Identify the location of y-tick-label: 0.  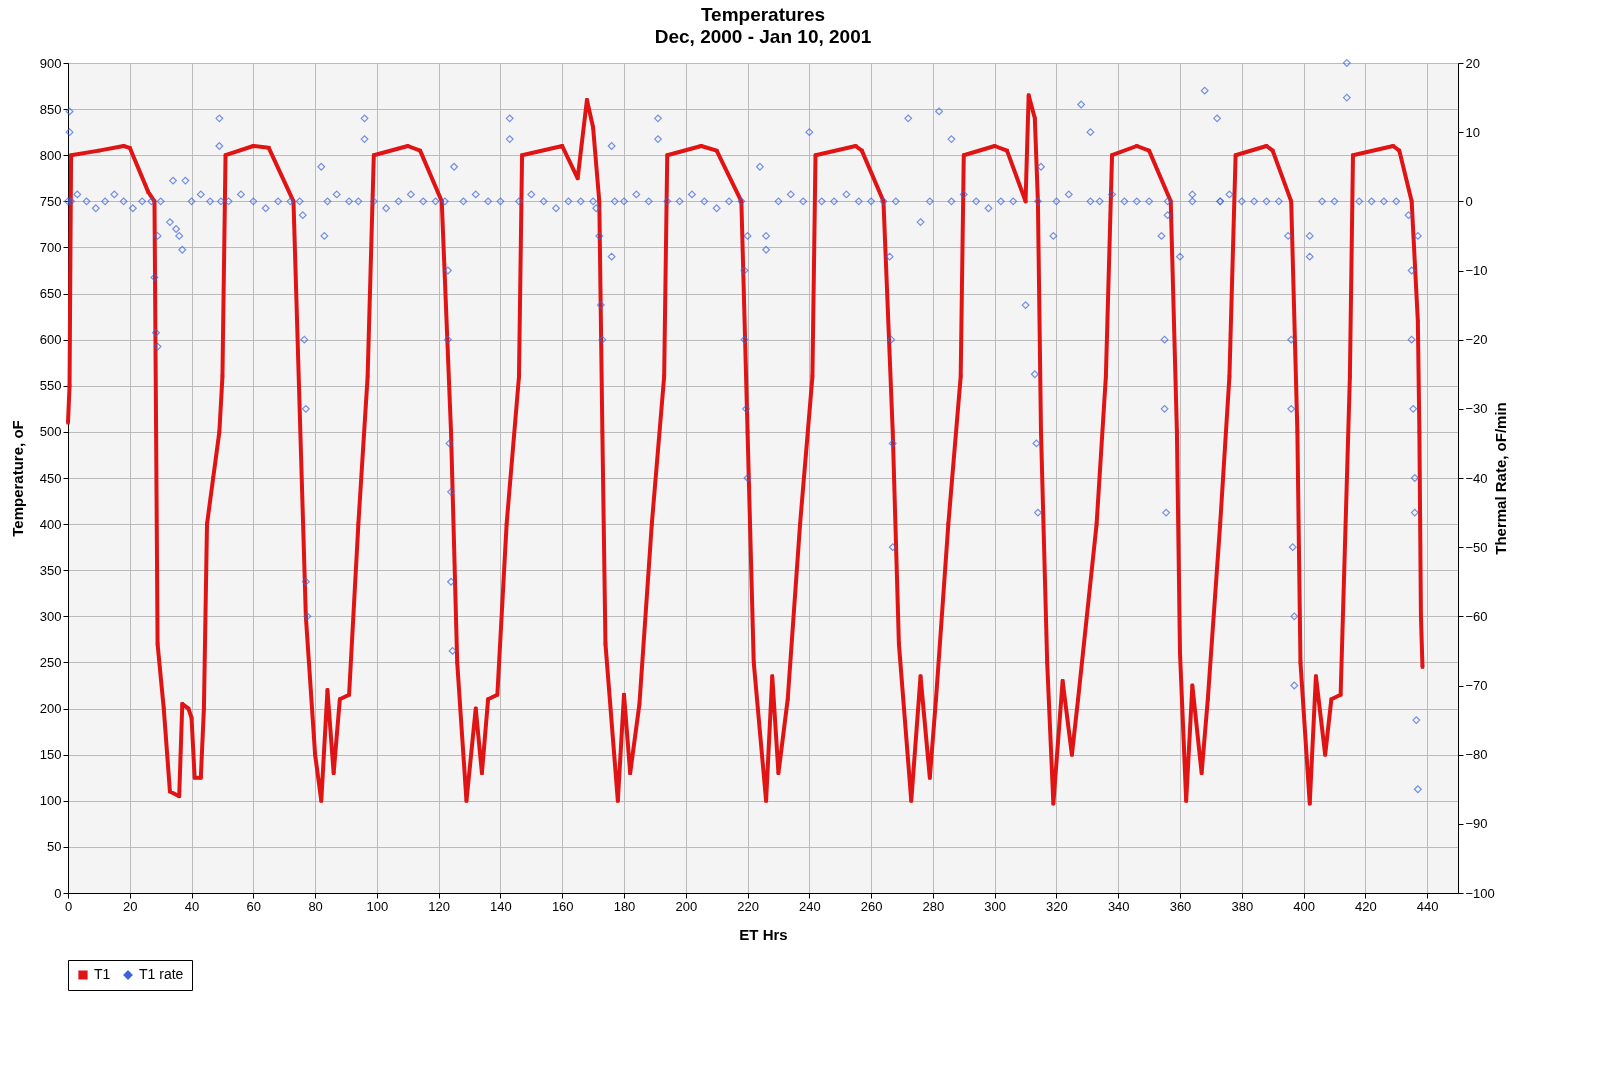
(58, 893).